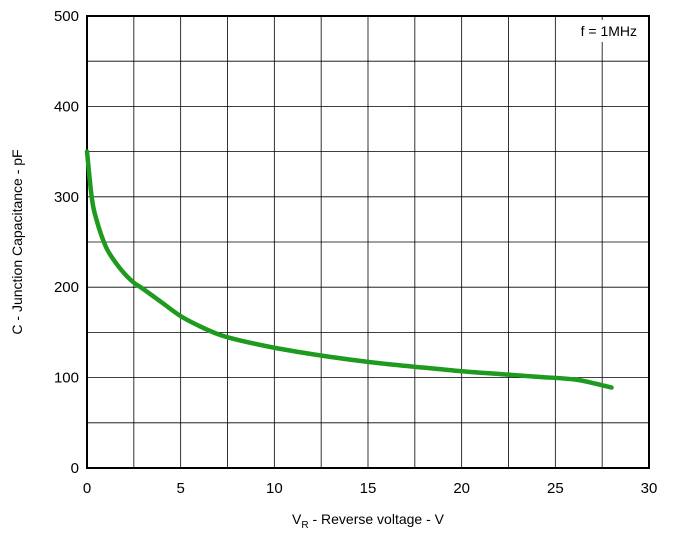 The image size is (675, 533). Describe the element at coordinates (17, 241) in the screenshot. I see `y-axis-label: C - Junction Capacitance - pF` at that location.